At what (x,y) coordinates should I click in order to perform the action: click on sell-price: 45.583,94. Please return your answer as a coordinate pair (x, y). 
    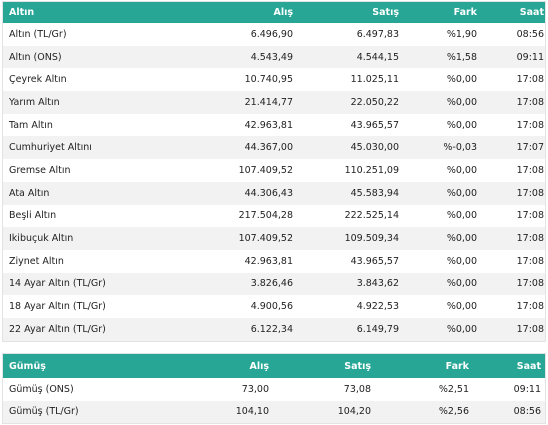
    Looking at the image, I should click on (374, 193).